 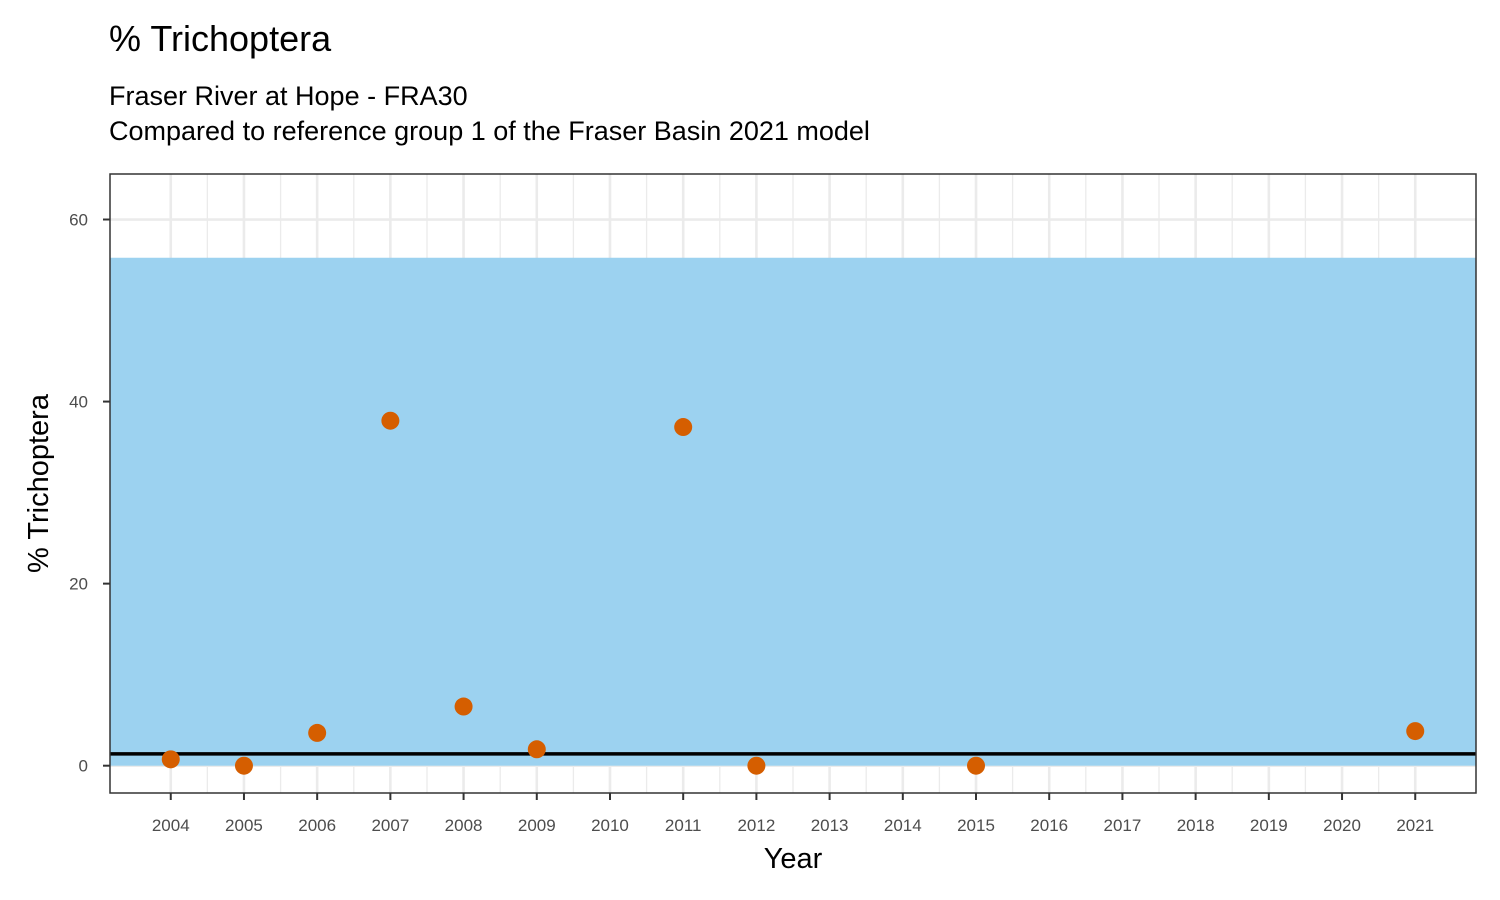 What do you see at coordinates (1196, 825) in the screenshot?
I see `x-tick-label: 2018` at bounding box center [1196, 825].